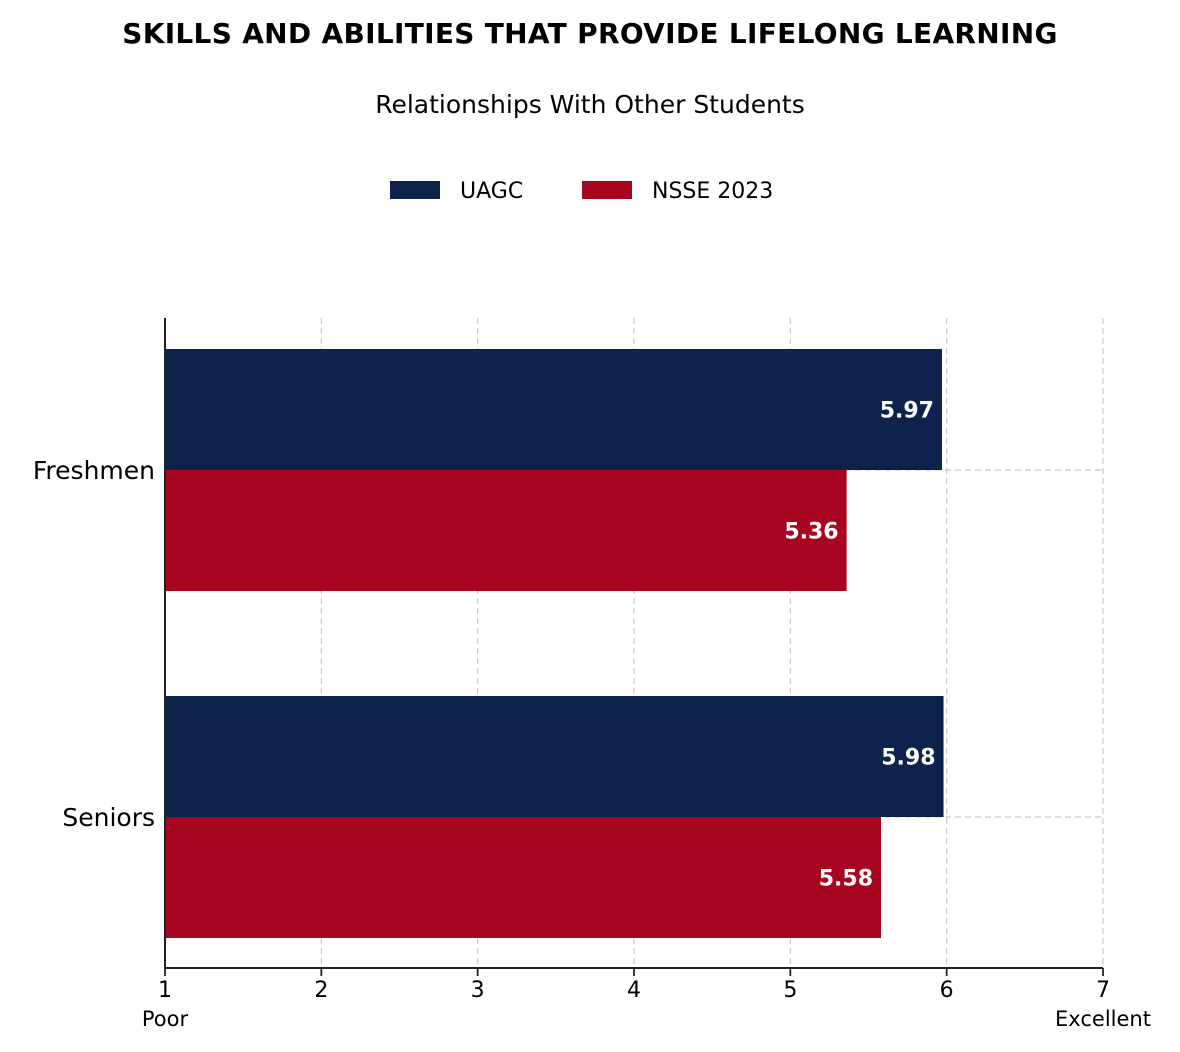 This screenshot has height=1052, width=1180. Describe the element at coordinates (634, 990) in the screenshot. I see `x-tick-label-4: 4` at that location.